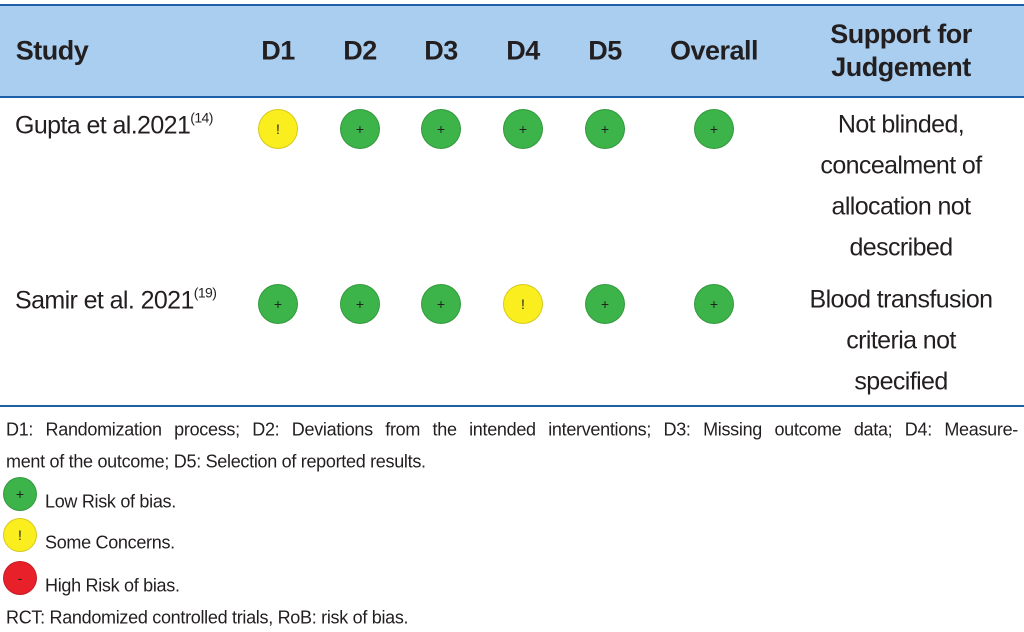 The height and width of the screenshot is (632, 1024). What do you see at coordinates (110, 501) in the screenshot?
I see `legend-label: Low Risk of bias.` at bounding box center [110, 501].